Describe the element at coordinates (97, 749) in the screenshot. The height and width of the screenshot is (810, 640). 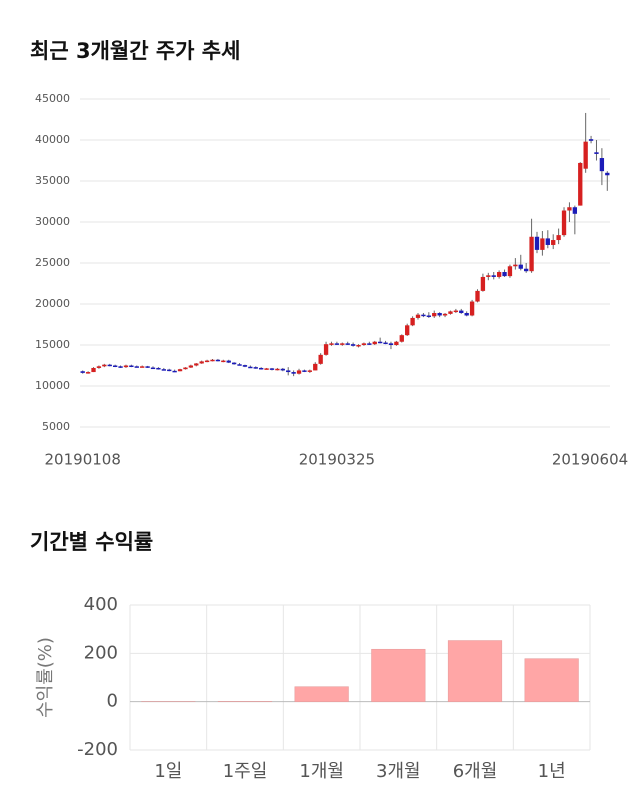
I see `y-tick-label: -200` at that location.